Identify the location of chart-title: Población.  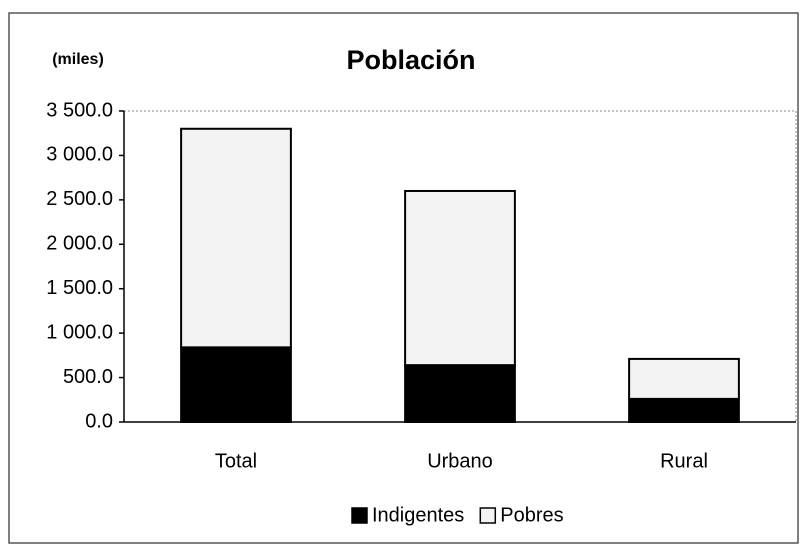
(410, 60).